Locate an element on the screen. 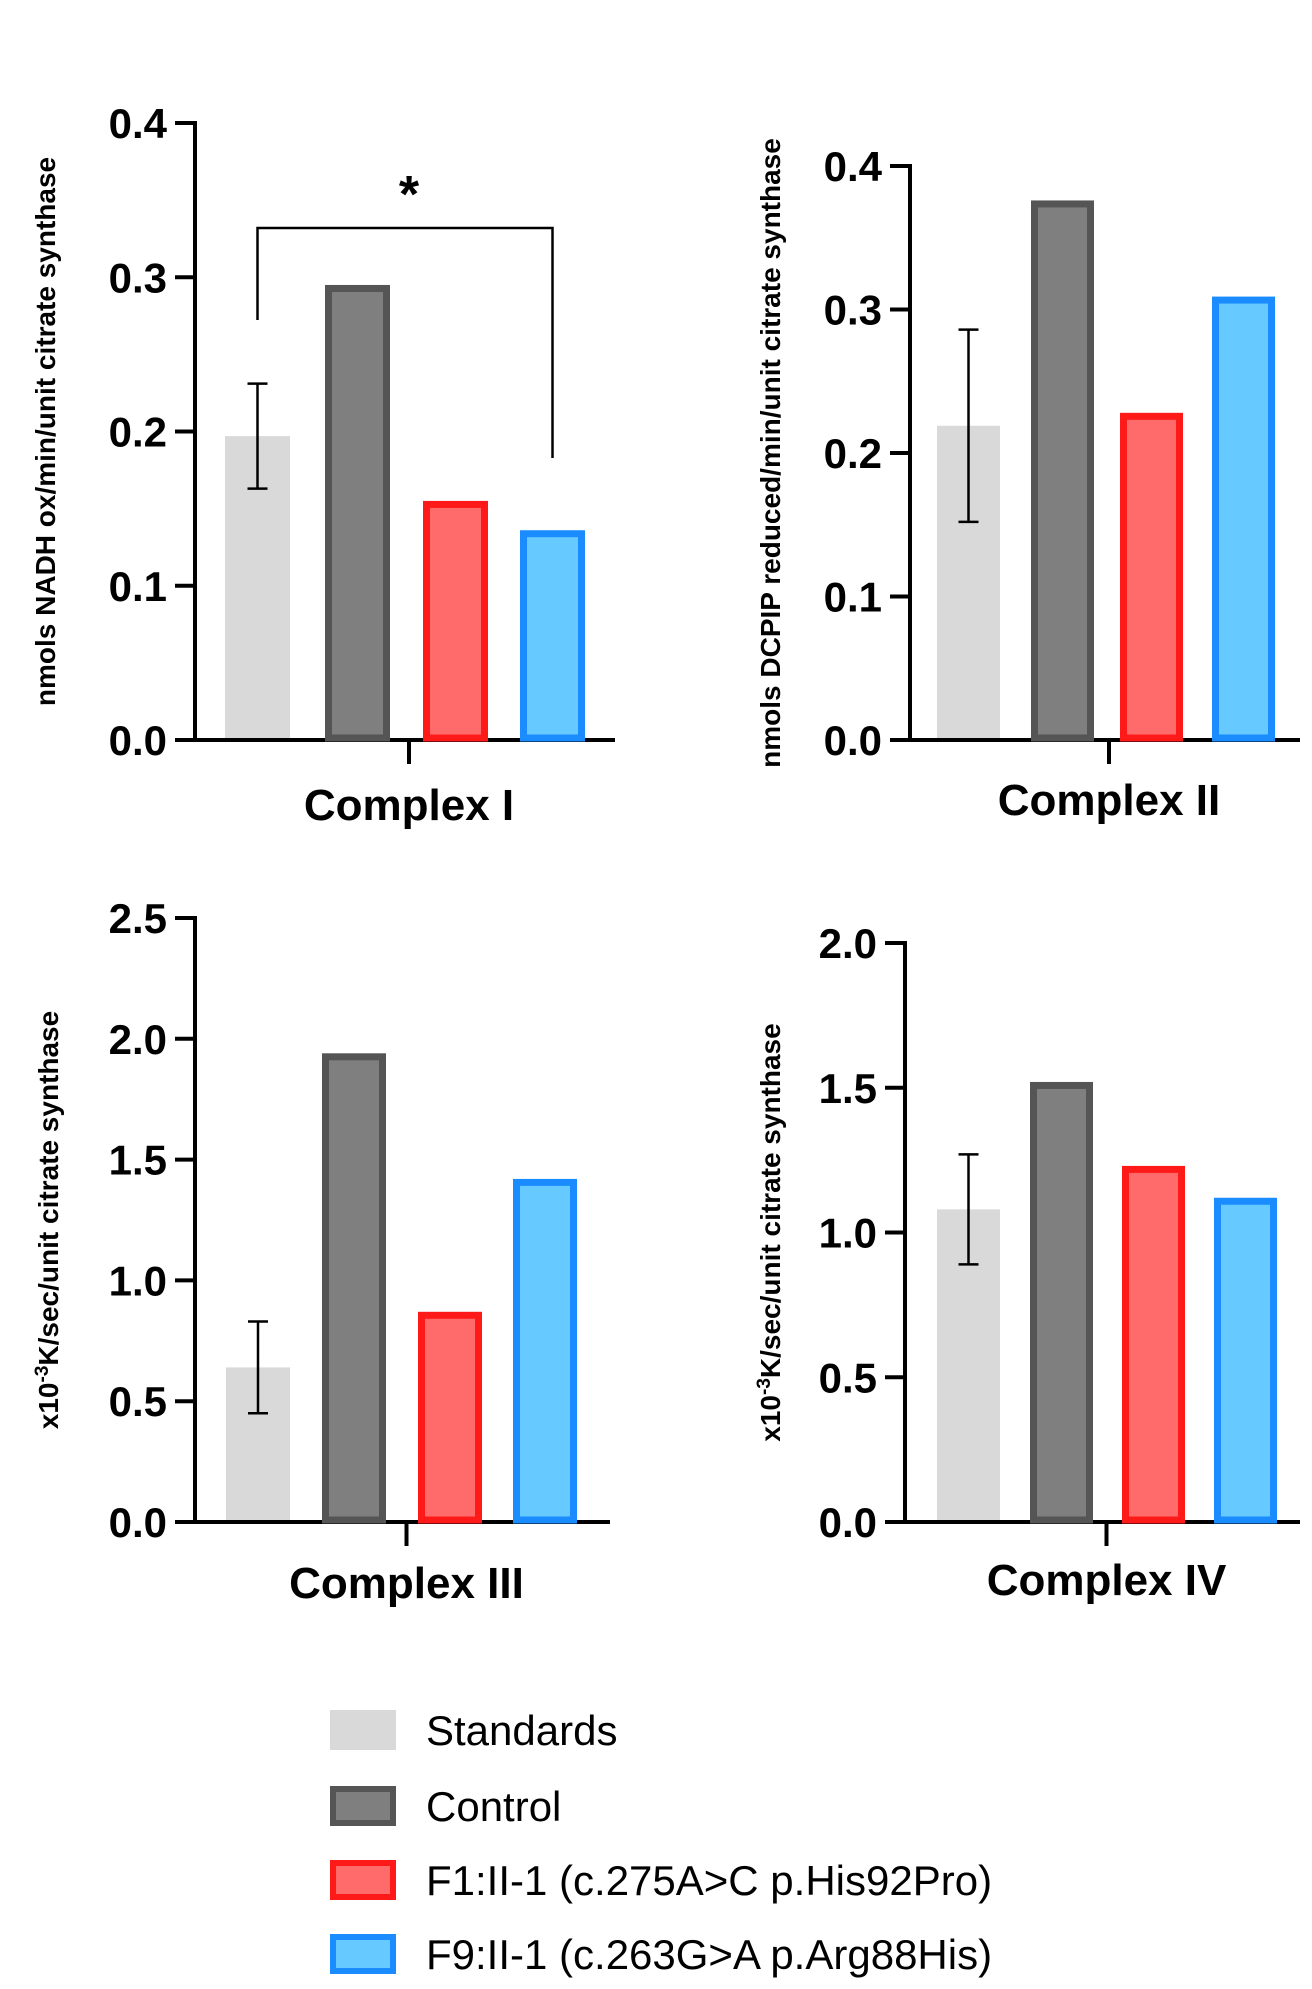 The width and height of the screenshot is (1312, 1989). significance-label: * is located at coordinates (409, 195).